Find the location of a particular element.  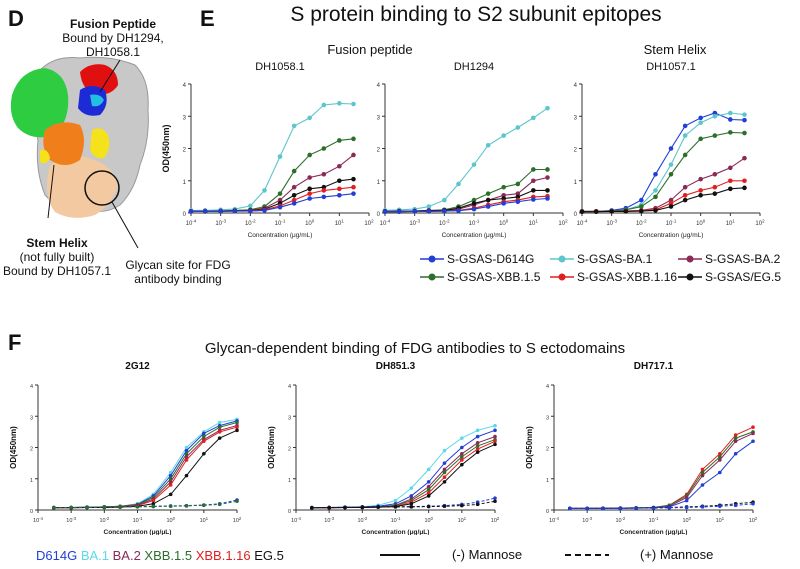

x-tick-label: 10⁻¹ is located at coordinates (474, 223).